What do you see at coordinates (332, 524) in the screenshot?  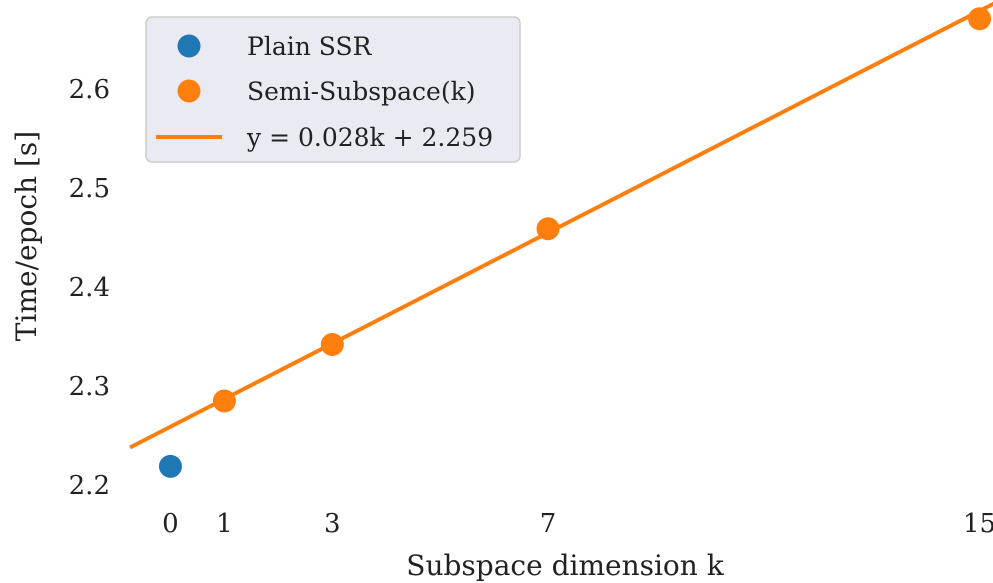 I see `x-tick-label-3: 3` at bounding box center [332, 524].